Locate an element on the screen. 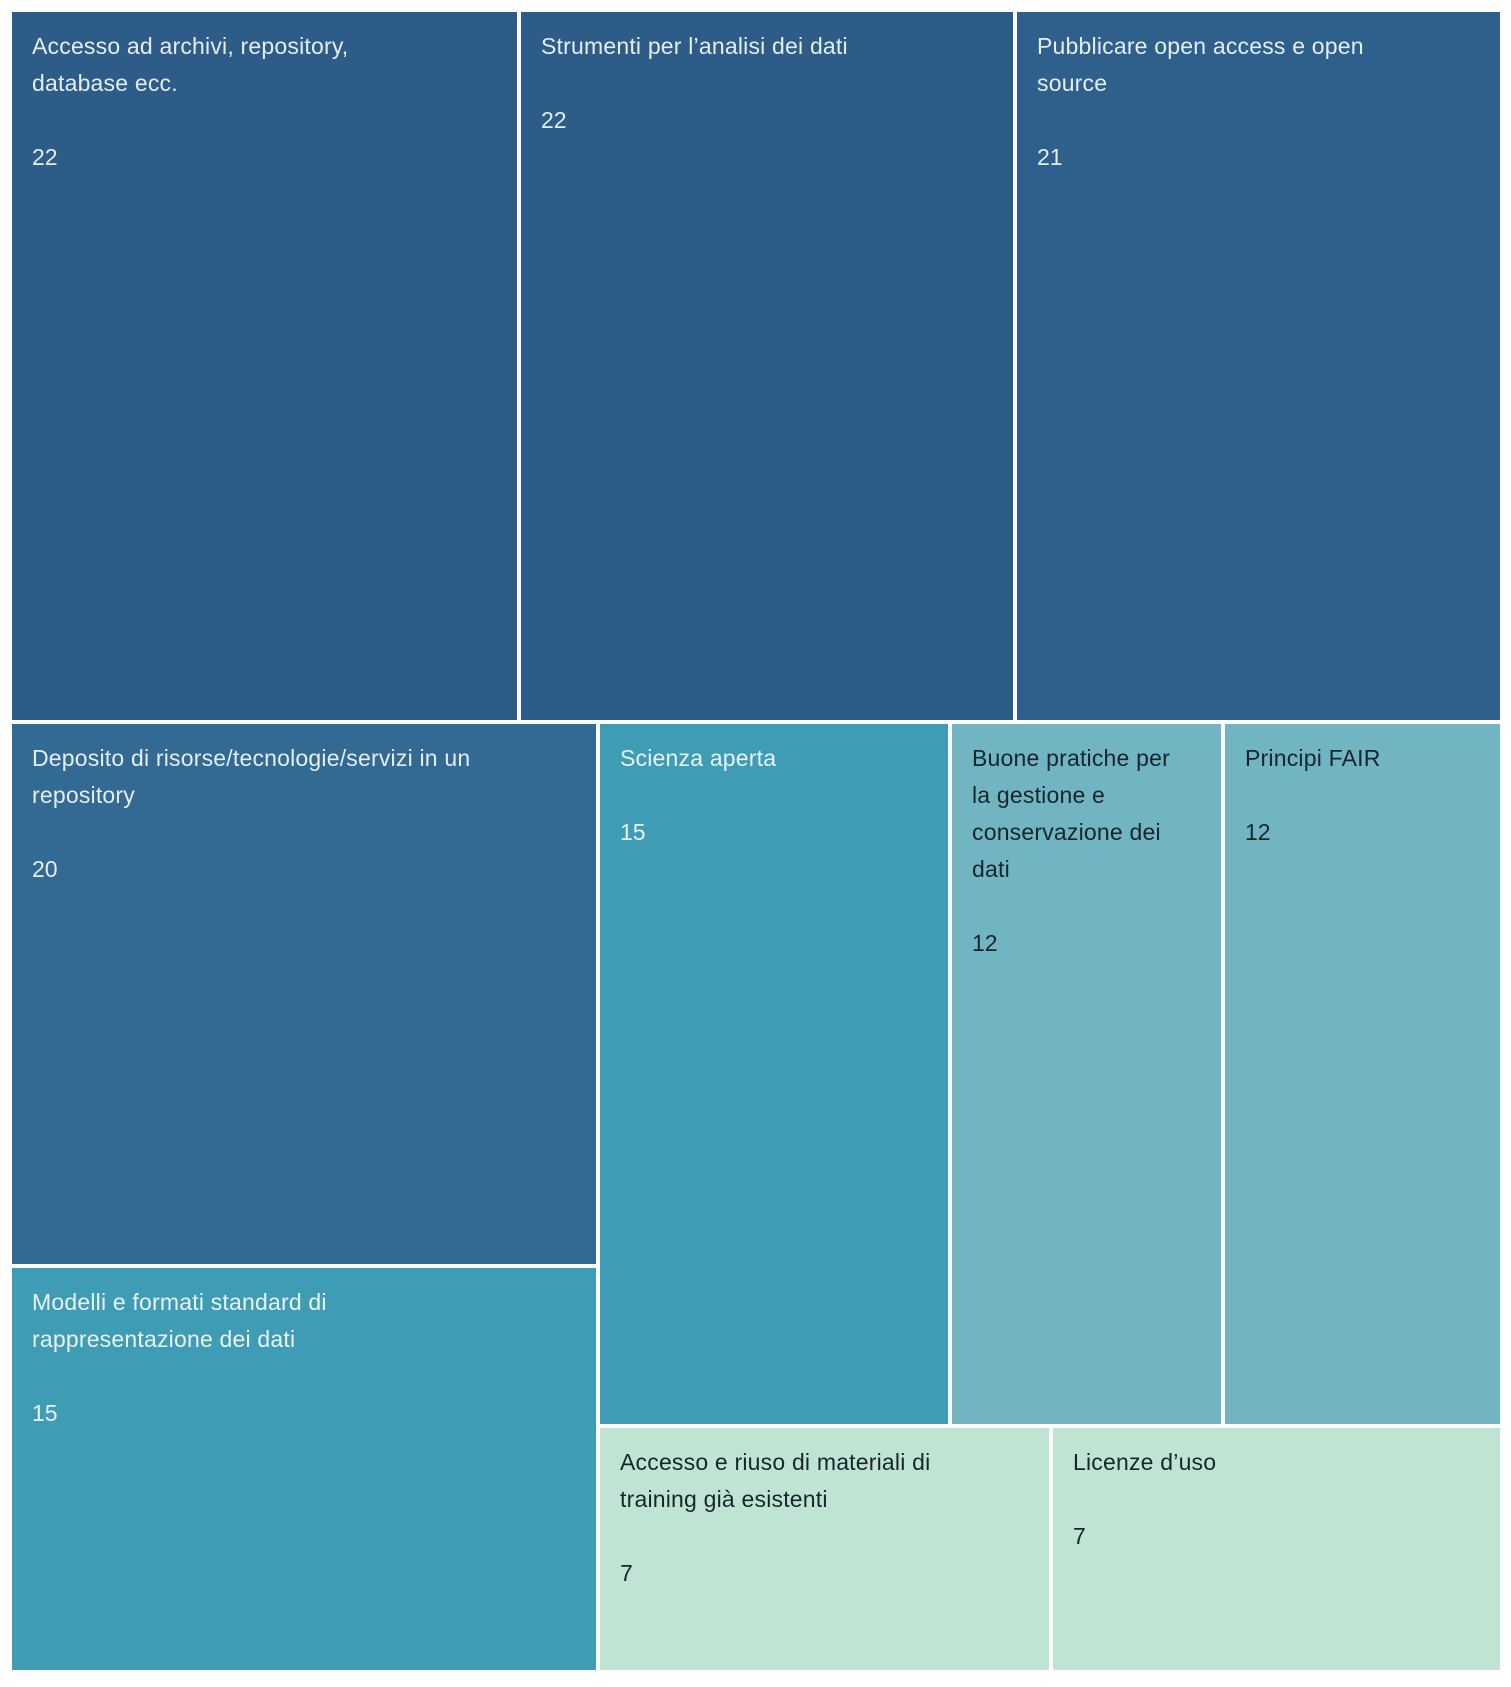 This screenshot has height=1687, width=1511. tile-label: Licenze d’uso is located at coordinates (1145, 1462).